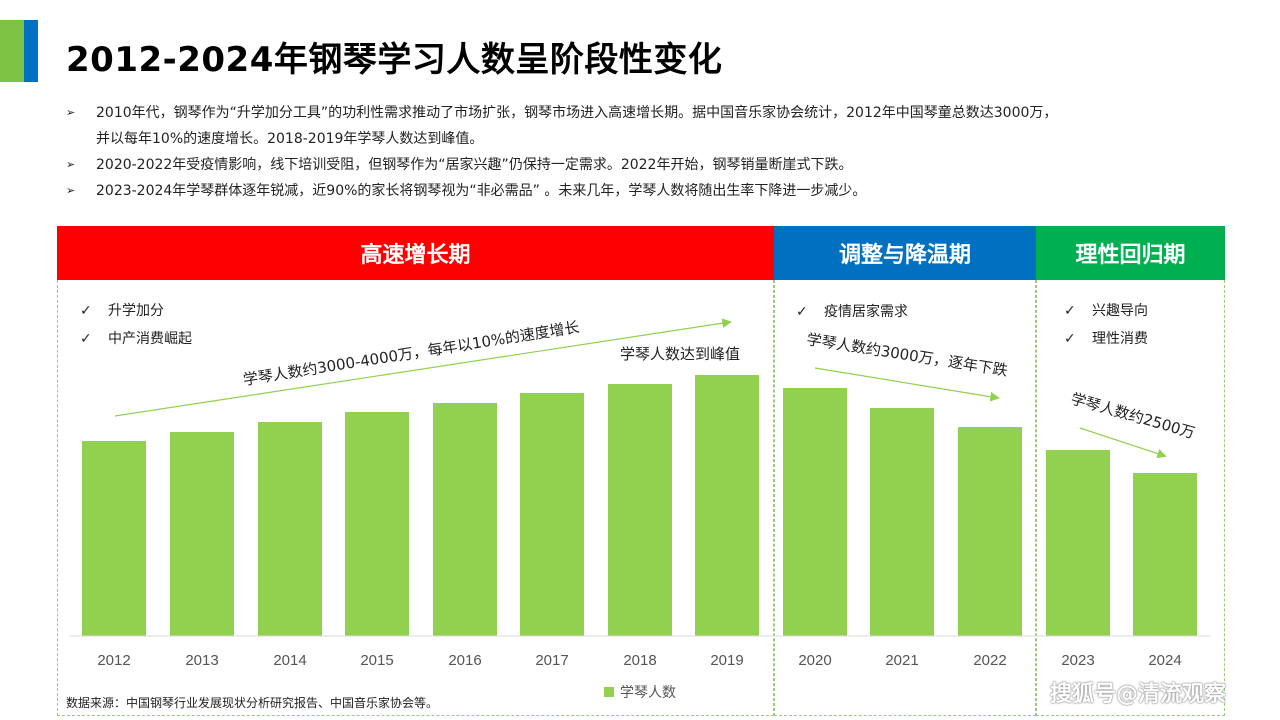  Describe the element at coordinates (907, 355) in the screenshot. I see `annotation-decline: 学琴人数约3000万，逐年下跌` at that location.